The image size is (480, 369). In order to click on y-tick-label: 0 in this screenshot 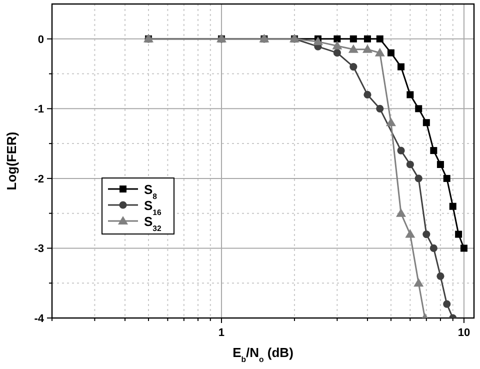, I will do `click(41, 40)`.